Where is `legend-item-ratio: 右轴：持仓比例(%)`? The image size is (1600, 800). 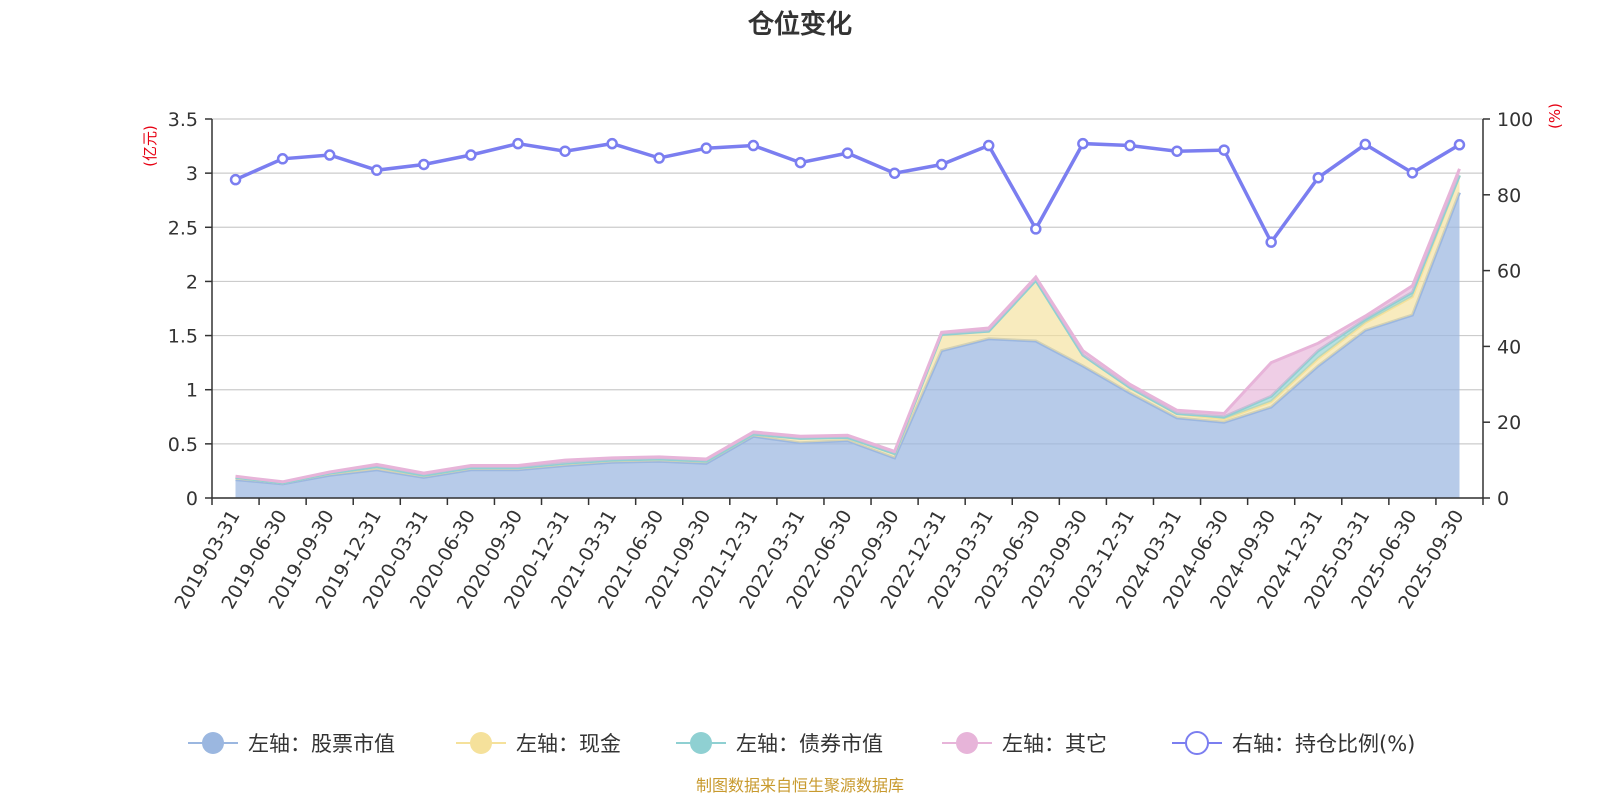 legend-item-ratio: 右轴：持仓比例(%) is located at coordinates (1293, 743).